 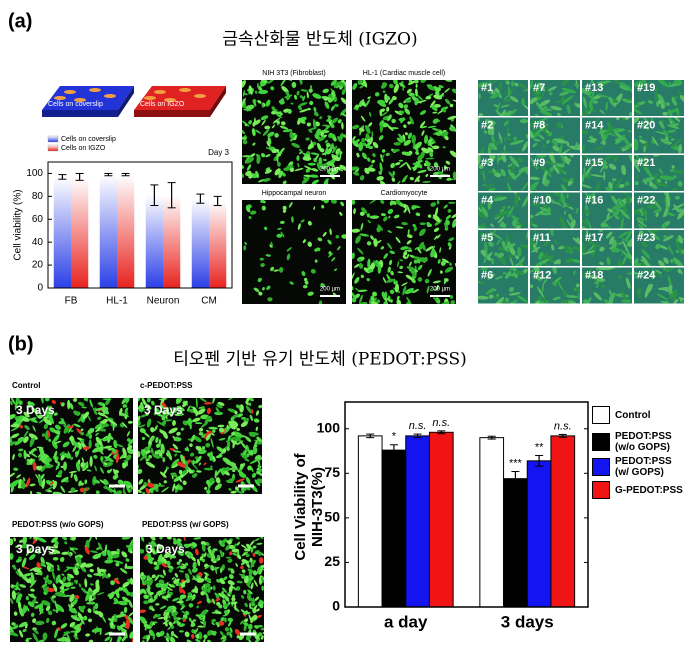 What do you see at coordinates (487, 125) in the screenshot?
I see `array-label: #2` at bounding box center [487, 125].